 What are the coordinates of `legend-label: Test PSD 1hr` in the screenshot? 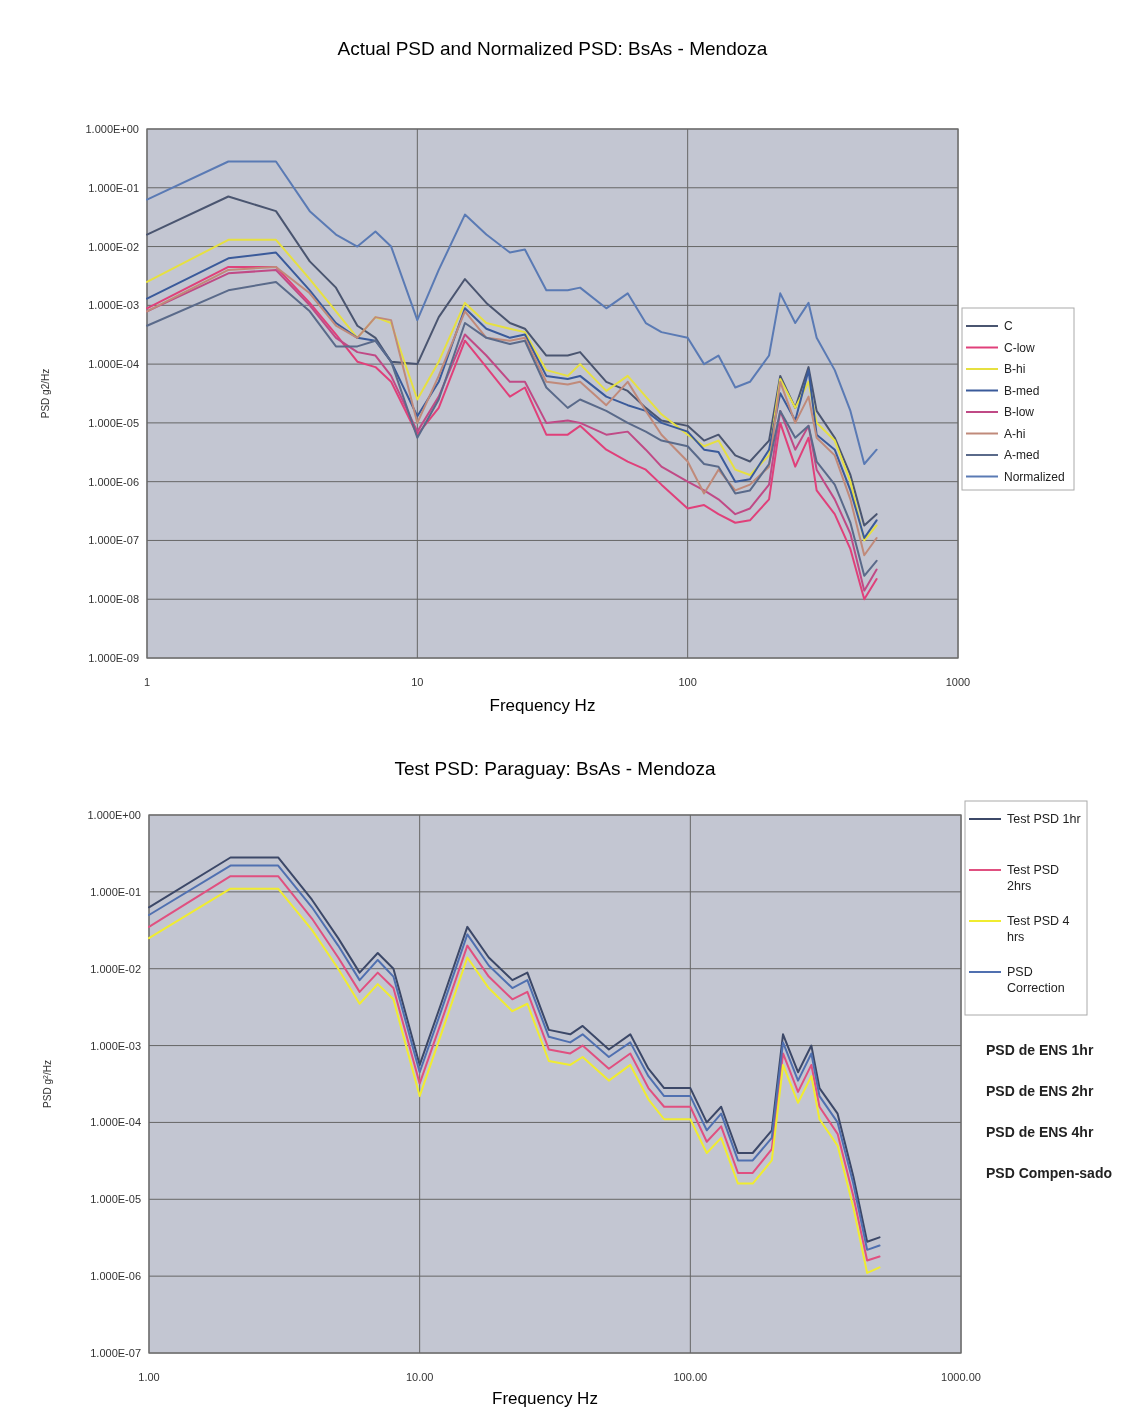 It's located at (1044, 819).